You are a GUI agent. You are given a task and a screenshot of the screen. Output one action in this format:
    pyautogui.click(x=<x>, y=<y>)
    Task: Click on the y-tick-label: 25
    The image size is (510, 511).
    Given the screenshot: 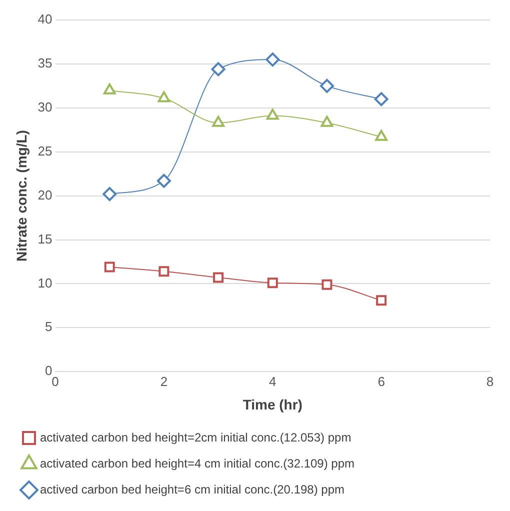 What is the action you would take?
    pyautogui.click(x=45, y=150)
    